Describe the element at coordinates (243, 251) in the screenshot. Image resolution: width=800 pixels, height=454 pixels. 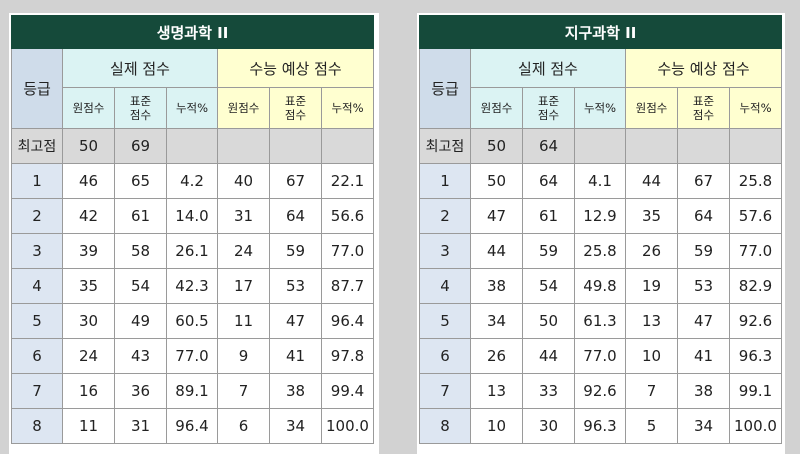
I see `predicted-raw-cell: 24` at that location.